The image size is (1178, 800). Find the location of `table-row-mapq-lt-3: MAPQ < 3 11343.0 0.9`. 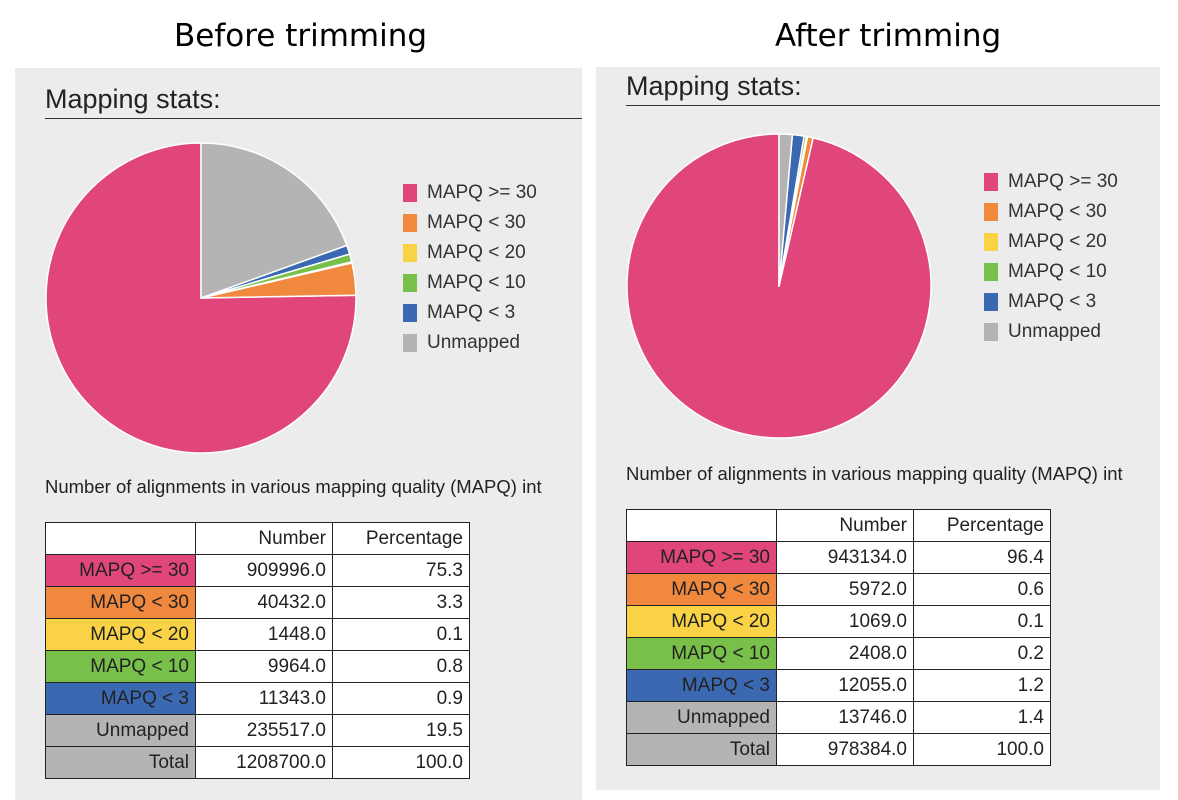

table-row-mapq-lt-3: MAPQ < 3 11343.0 0.9 is located at coordinates (257, 698).